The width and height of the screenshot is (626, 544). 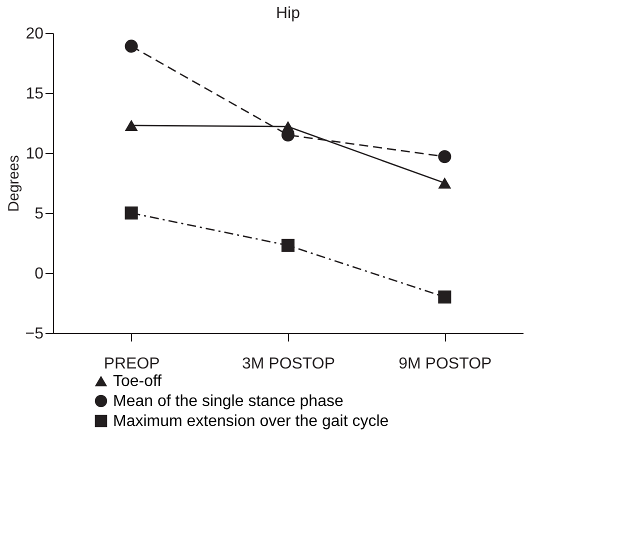 I want to click on y-tick-label: 0, so click(x=39, y=274).